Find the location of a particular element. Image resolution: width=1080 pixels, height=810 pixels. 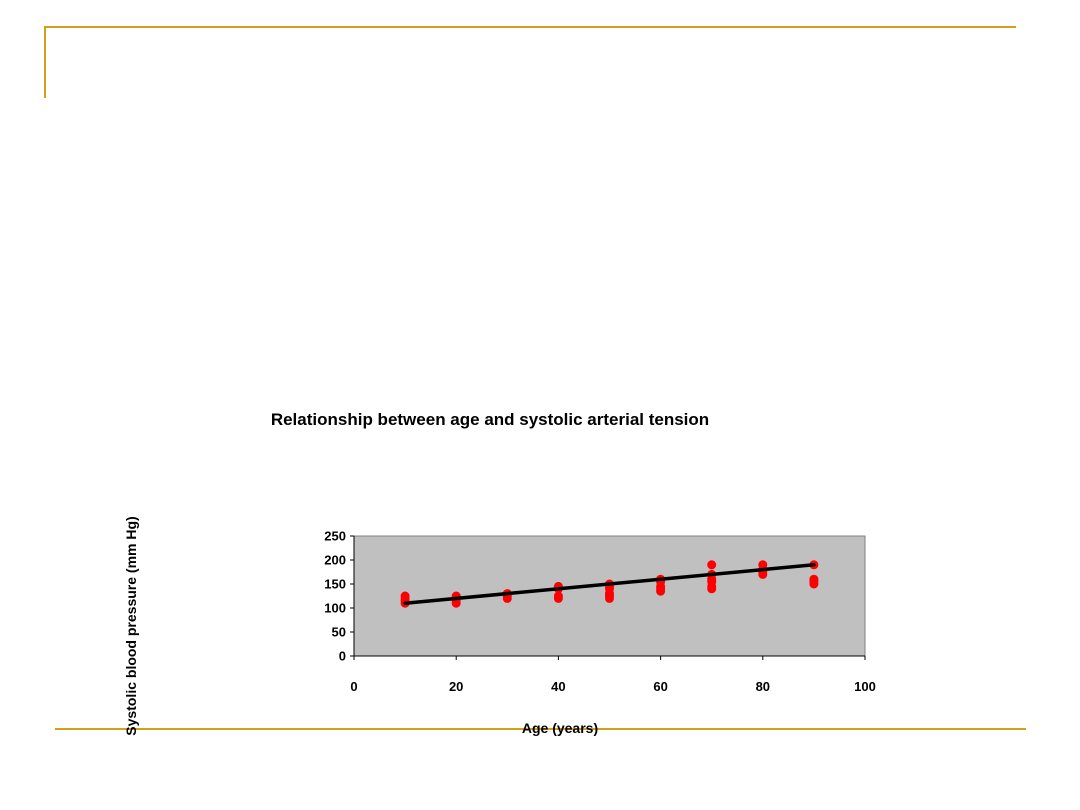

decorative-rule-left is located at coordinates (45, 62).